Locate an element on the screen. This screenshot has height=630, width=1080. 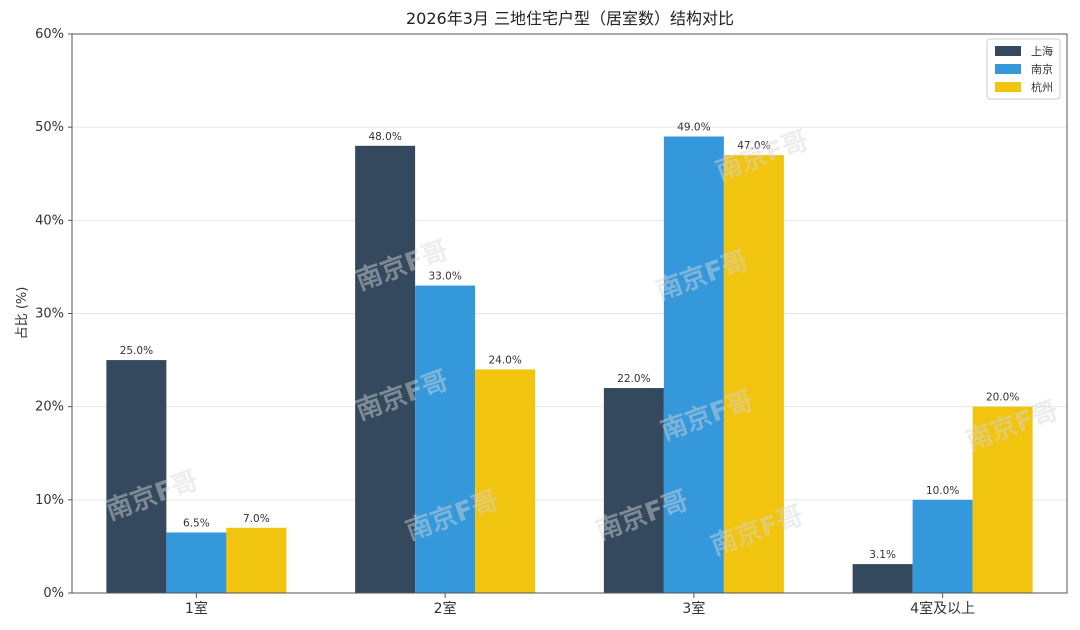
y-tick-label: 10% is located at coordinates (49, 500).